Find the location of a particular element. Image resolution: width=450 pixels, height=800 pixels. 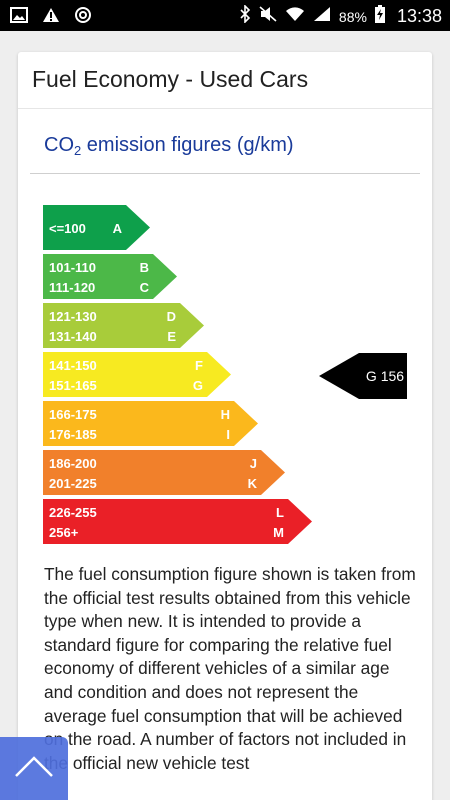

mute-icon is located at coordinates (268, 16).